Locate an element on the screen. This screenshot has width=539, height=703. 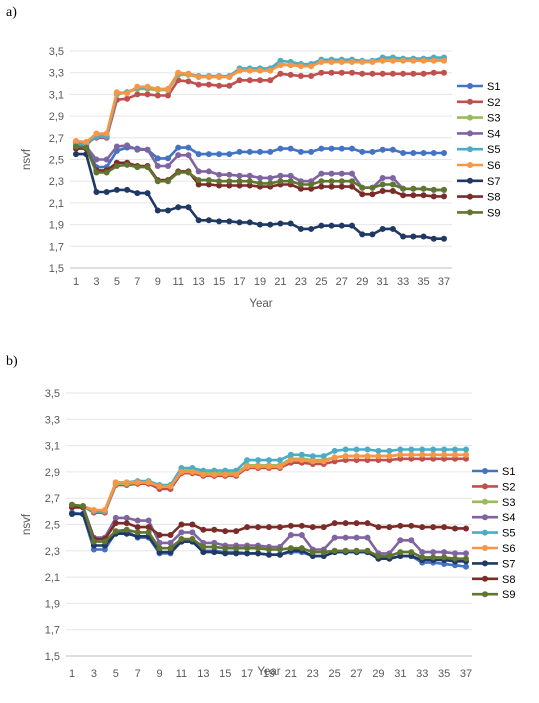
legend-item-S7: S7 is located at coordinates (493, 564).